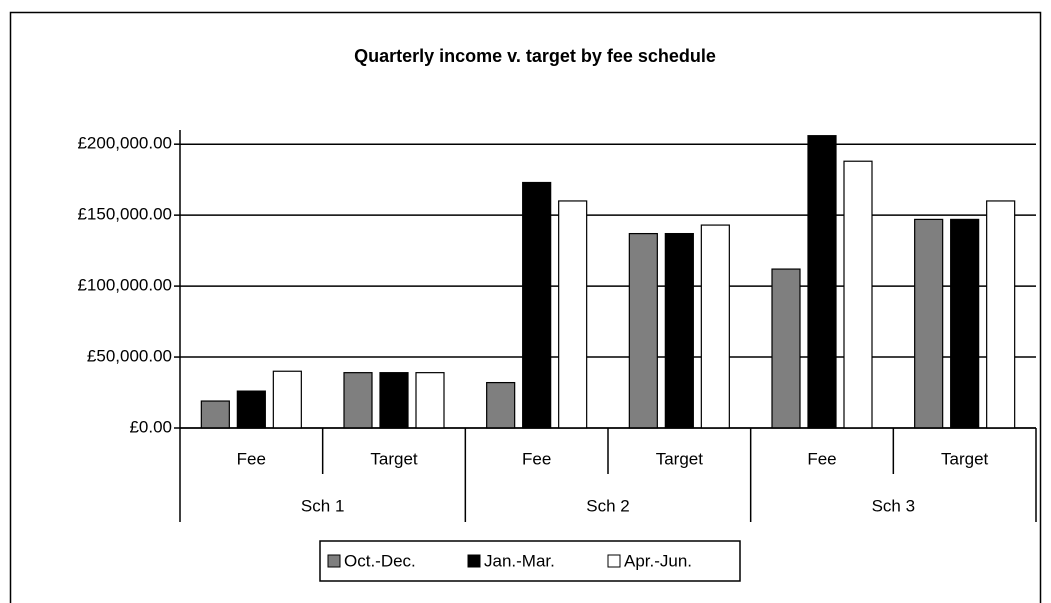 The image size is (1051, 603). Describe the element at coordinates (124, 143) in the screenshot. I see `y-tick-label: £200,000.00` at that location.